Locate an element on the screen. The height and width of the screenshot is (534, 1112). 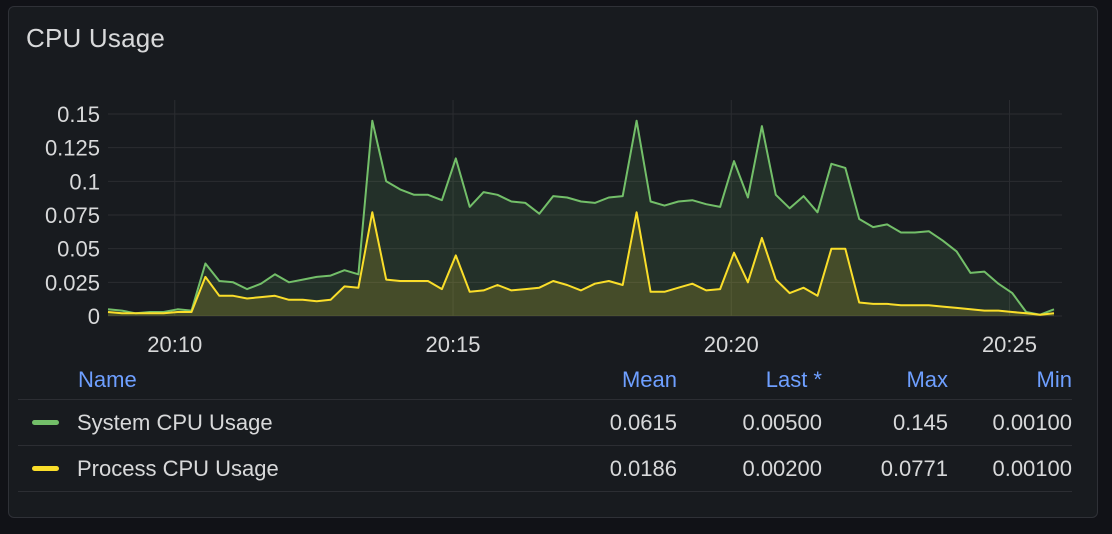
legend-last-value: 0.00500 is located at coordinates (782, 422).